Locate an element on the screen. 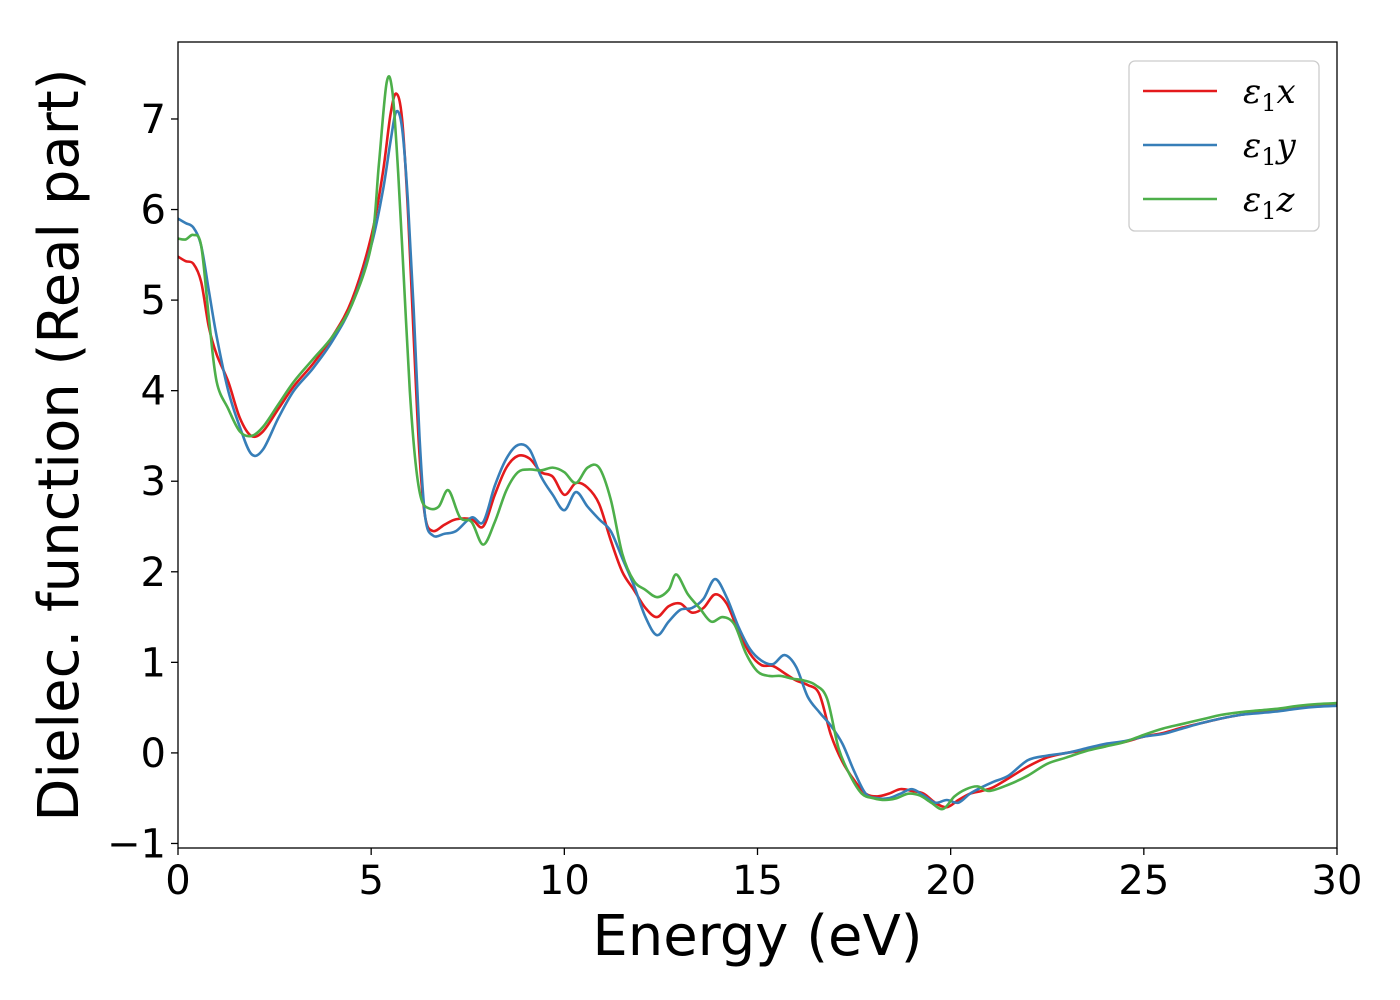  y-tick-label: 1 is located at coordinates (153, 663).